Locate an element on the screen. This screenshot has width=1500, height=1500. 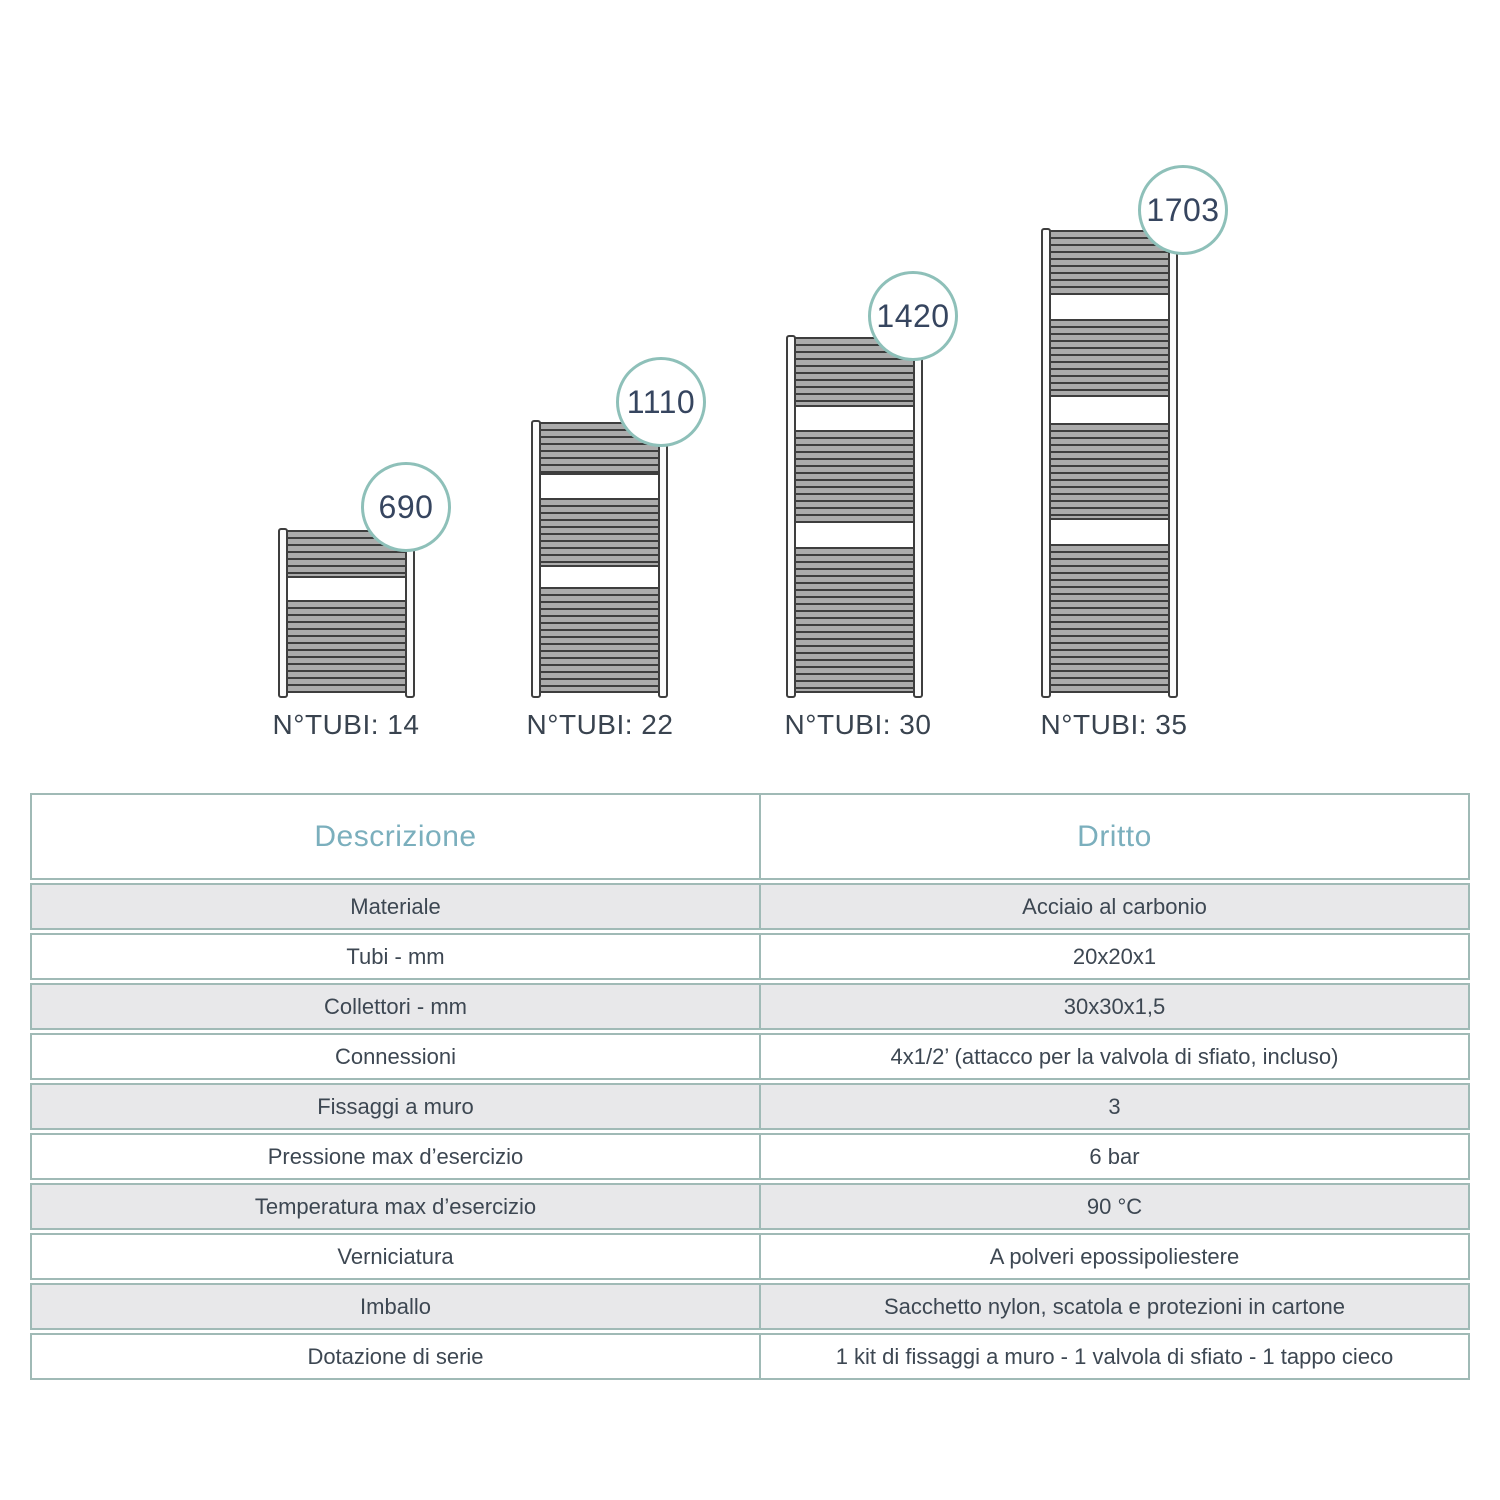
tube-count-label: N°TUBI: 22 is located at coordinates (600, 724).